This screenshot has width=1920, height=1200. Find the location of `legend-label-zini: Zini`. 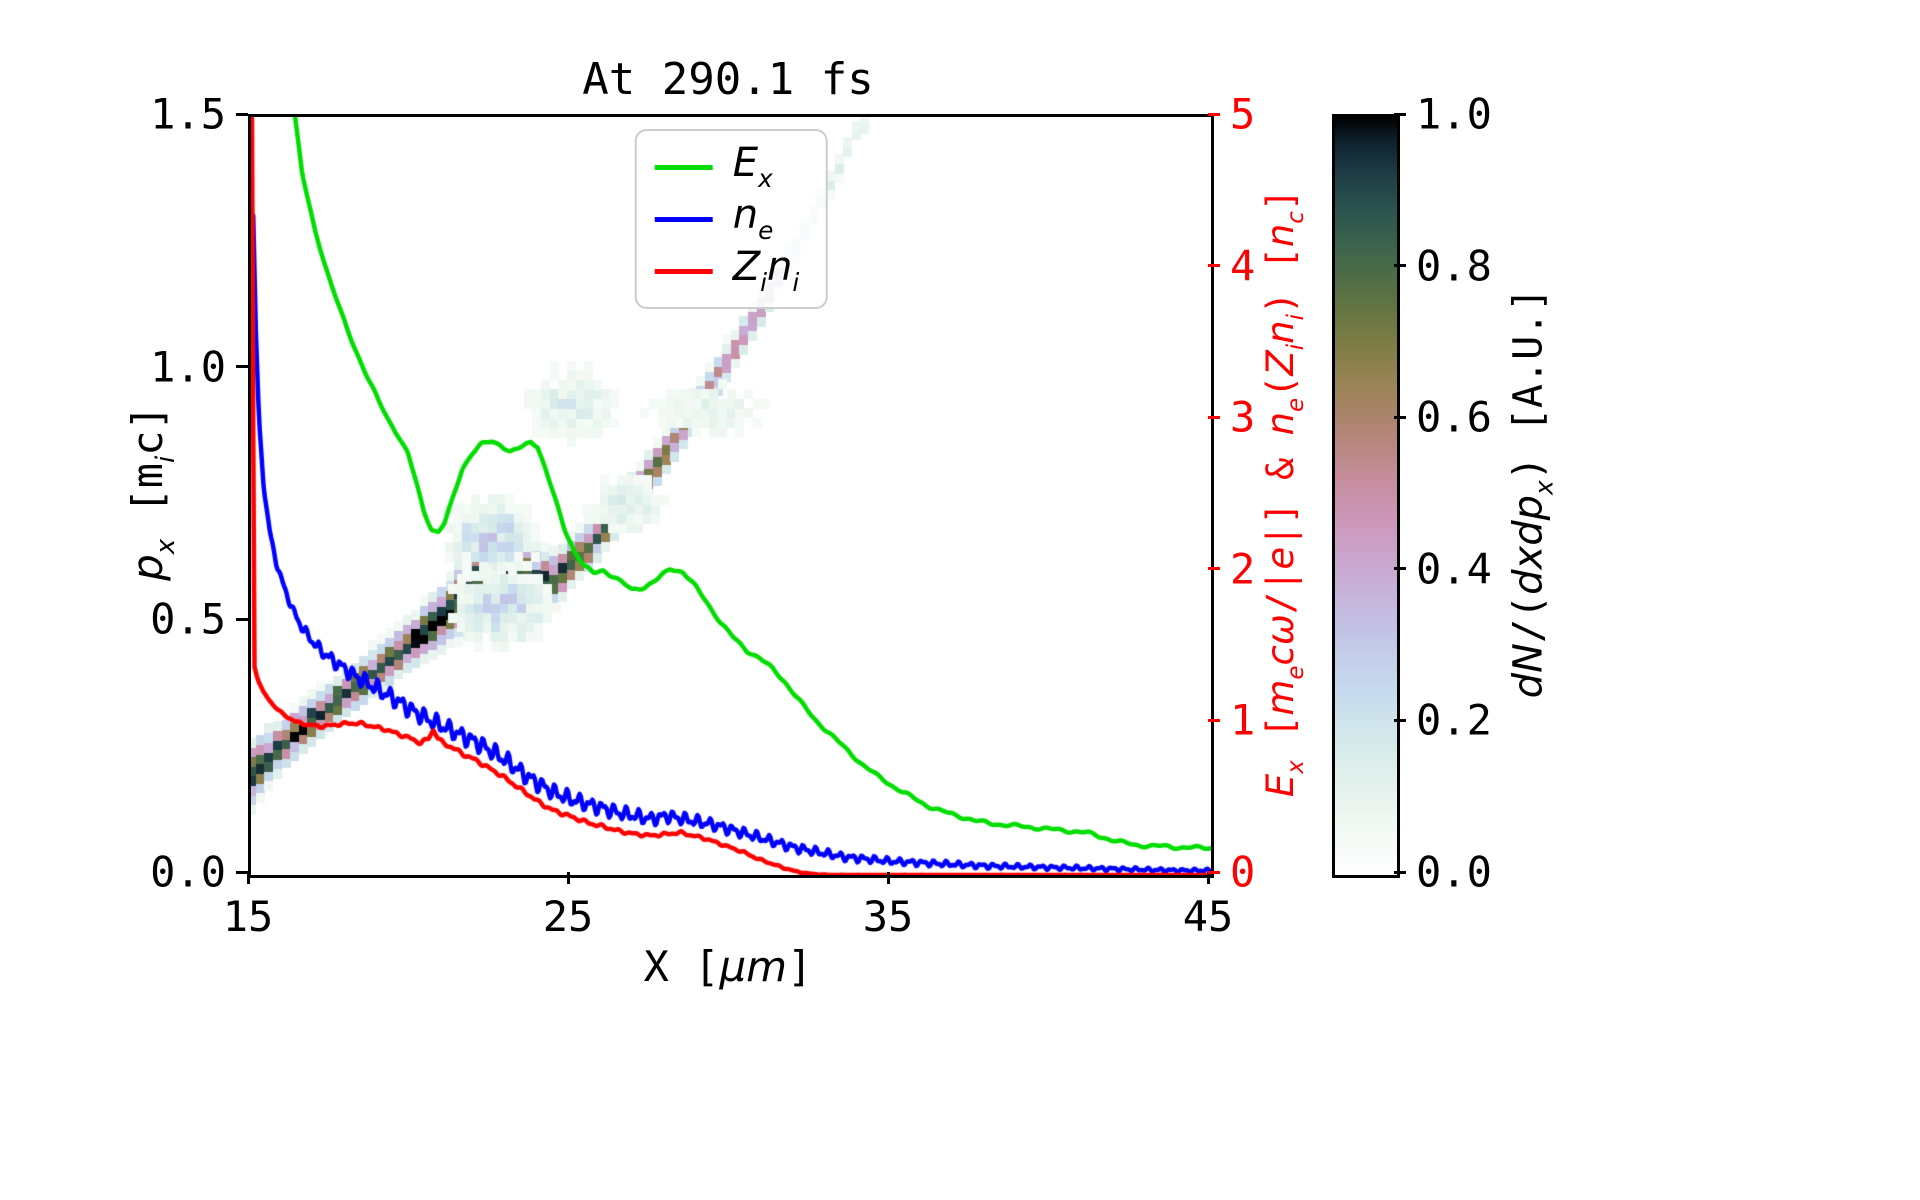

legend-label-zini: Zini is located at coordinates (766, 270).